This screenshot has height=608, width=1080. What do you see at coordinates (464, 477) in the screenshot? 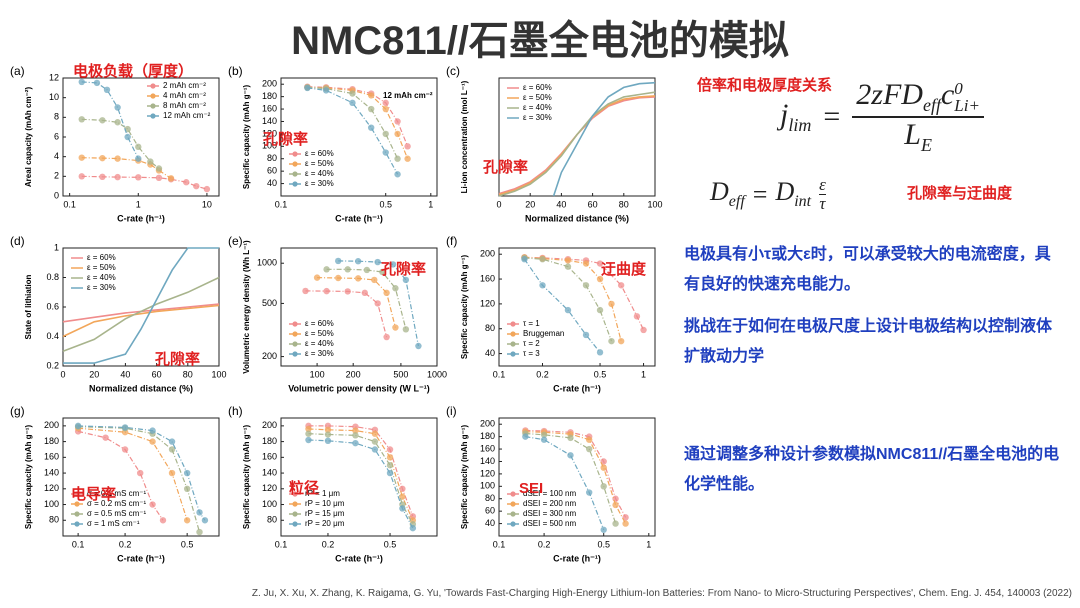
I see `y-axis-label: Specific capacity (mAh g⁻¹)` at bounding box center [464, 477].